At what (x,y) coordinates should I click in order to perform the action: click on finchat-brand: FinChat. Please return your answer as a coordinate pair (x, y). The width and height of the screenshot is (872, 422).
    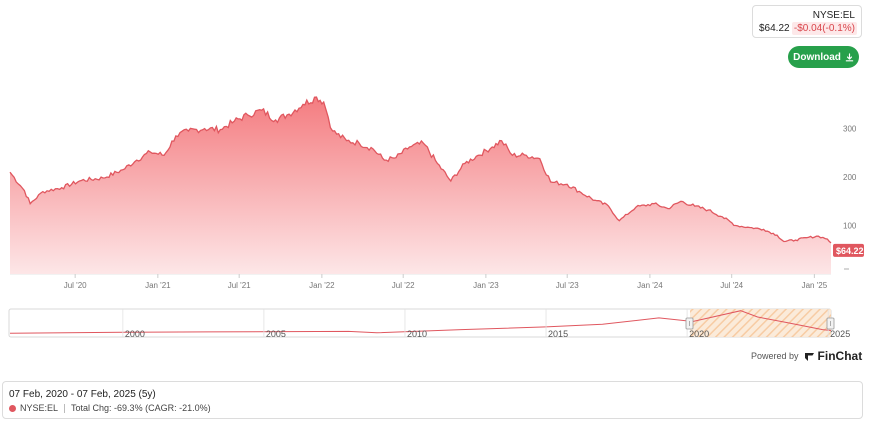
    Looking at the image, I should click on (833, 356).